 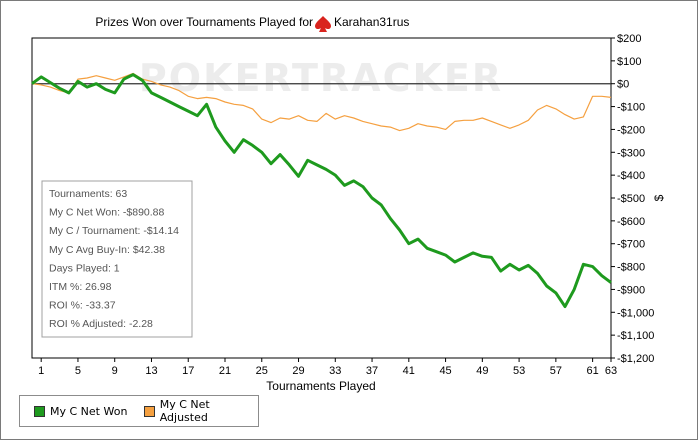 What do you see at coordinates (139, 411) in the screenshot?
I see `legend: My C Net Won My C Net Adjusted` at bounding box center [139, 411].